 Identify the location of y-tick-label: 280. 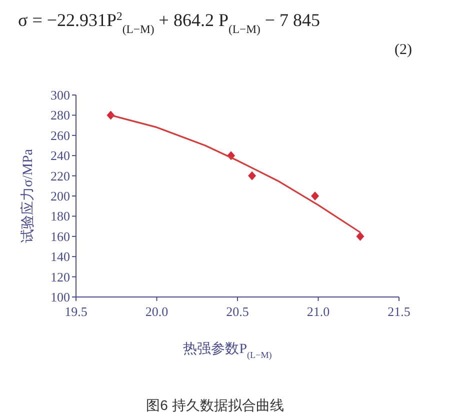
(60, 115).